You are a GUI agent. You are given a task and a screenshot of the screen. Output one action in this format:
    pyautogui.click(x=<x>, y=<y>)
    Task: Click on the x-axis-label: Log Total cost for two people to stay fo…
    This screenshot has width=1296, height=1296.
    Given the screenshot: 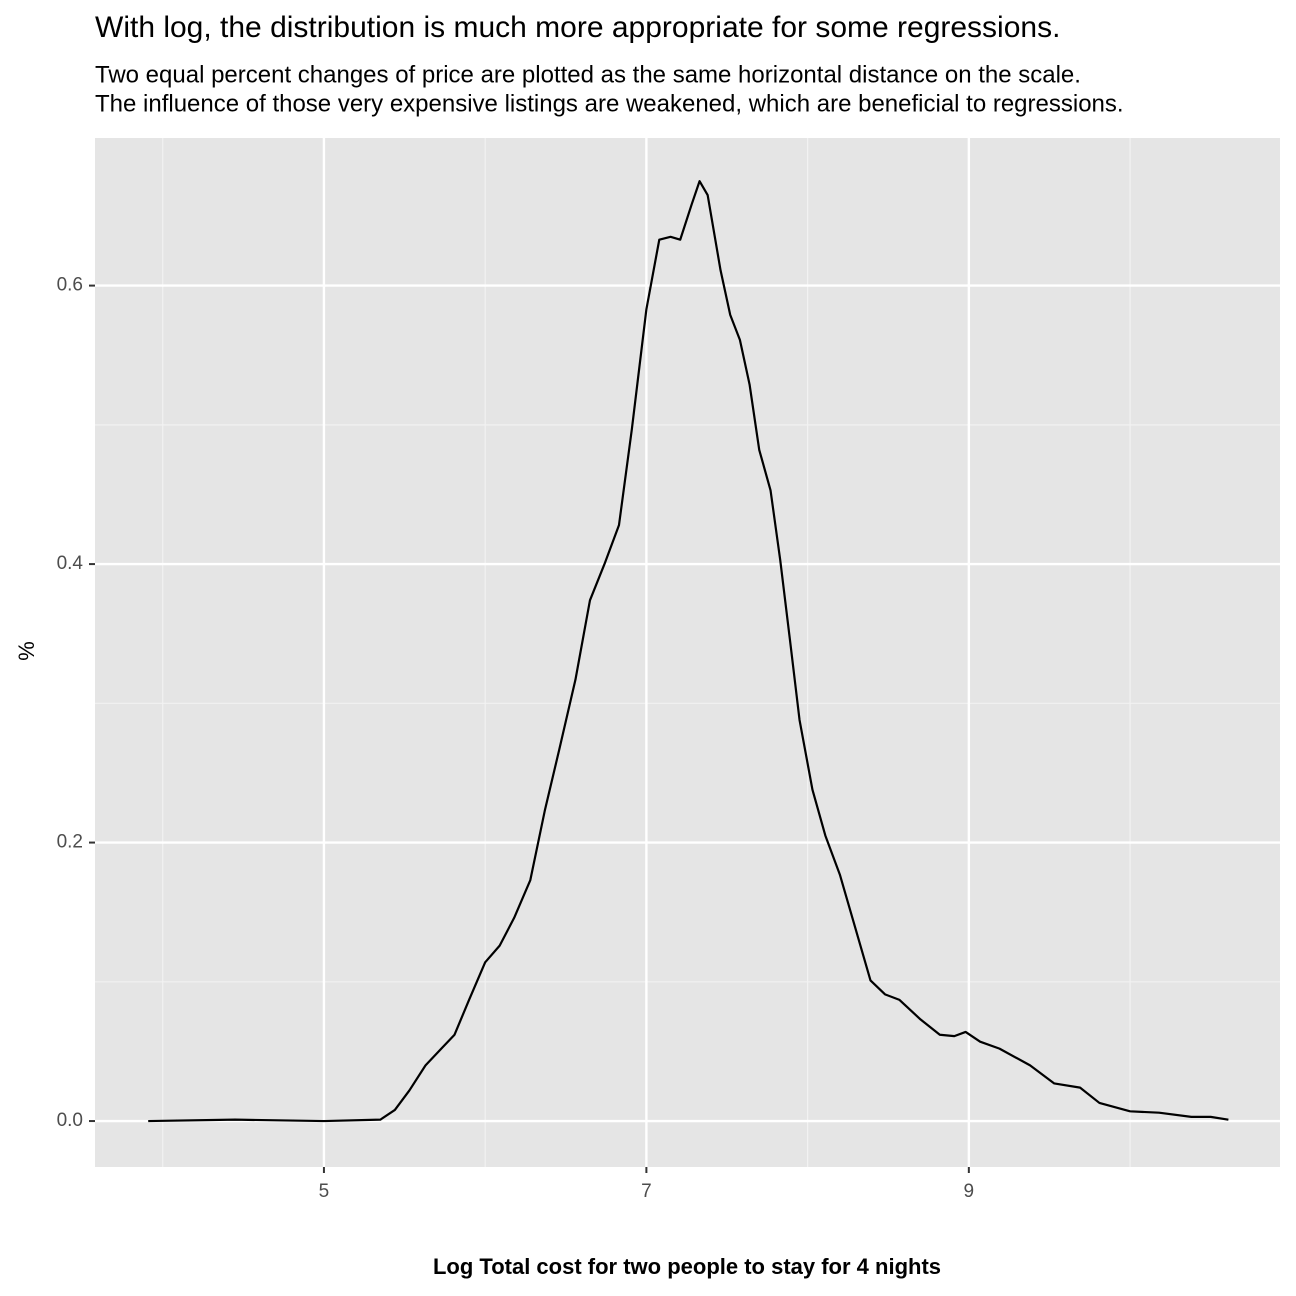 What is the action you would take?
    pyautogui.click(x=687, y=1266)
    